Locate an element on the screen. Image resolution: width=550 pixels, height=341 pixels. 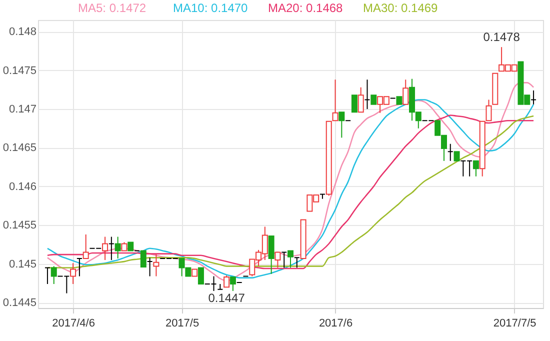
y-tick-label: 0.1475 is located at coordinates (19, 70).